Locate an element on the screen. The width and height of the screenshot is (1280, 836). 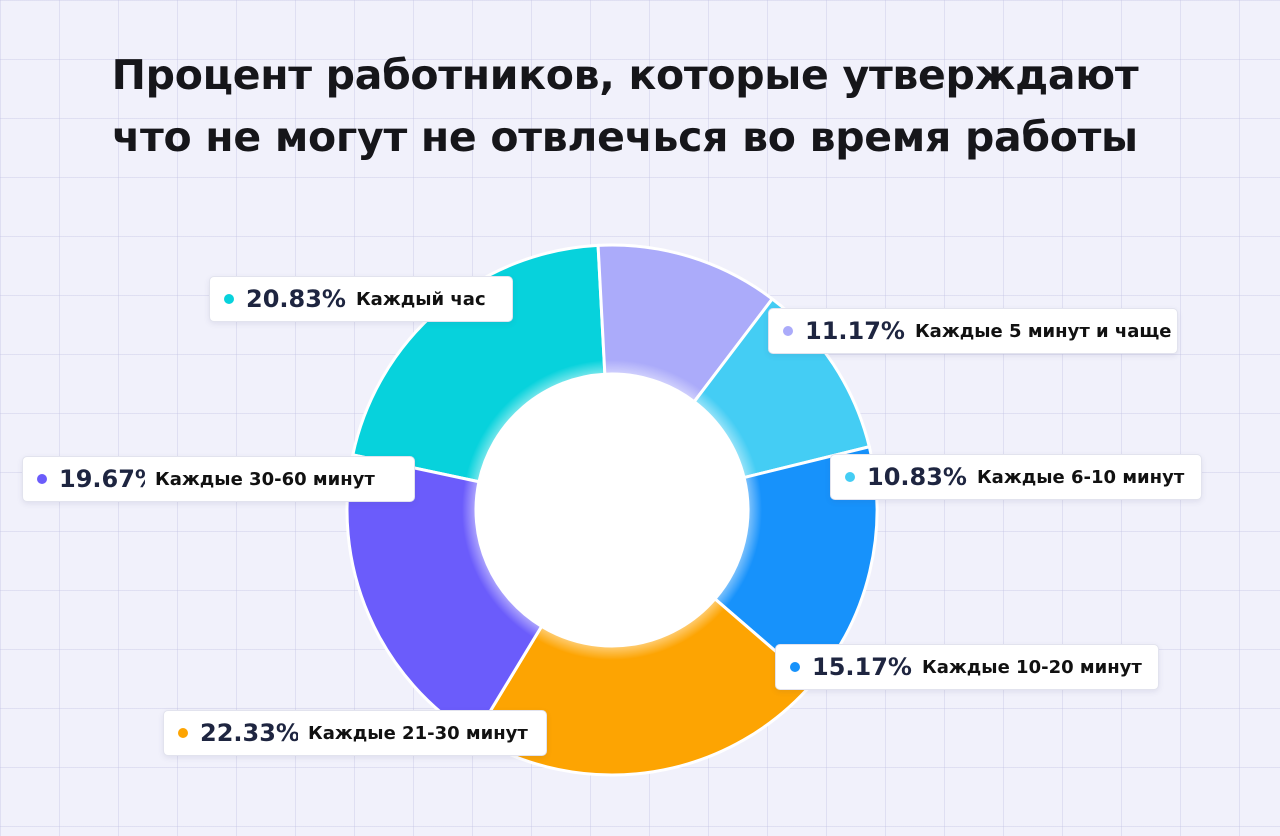
label-every-21-30-min: 22.33% Каждые 21-30 минут is located at coordinates (355, 733).